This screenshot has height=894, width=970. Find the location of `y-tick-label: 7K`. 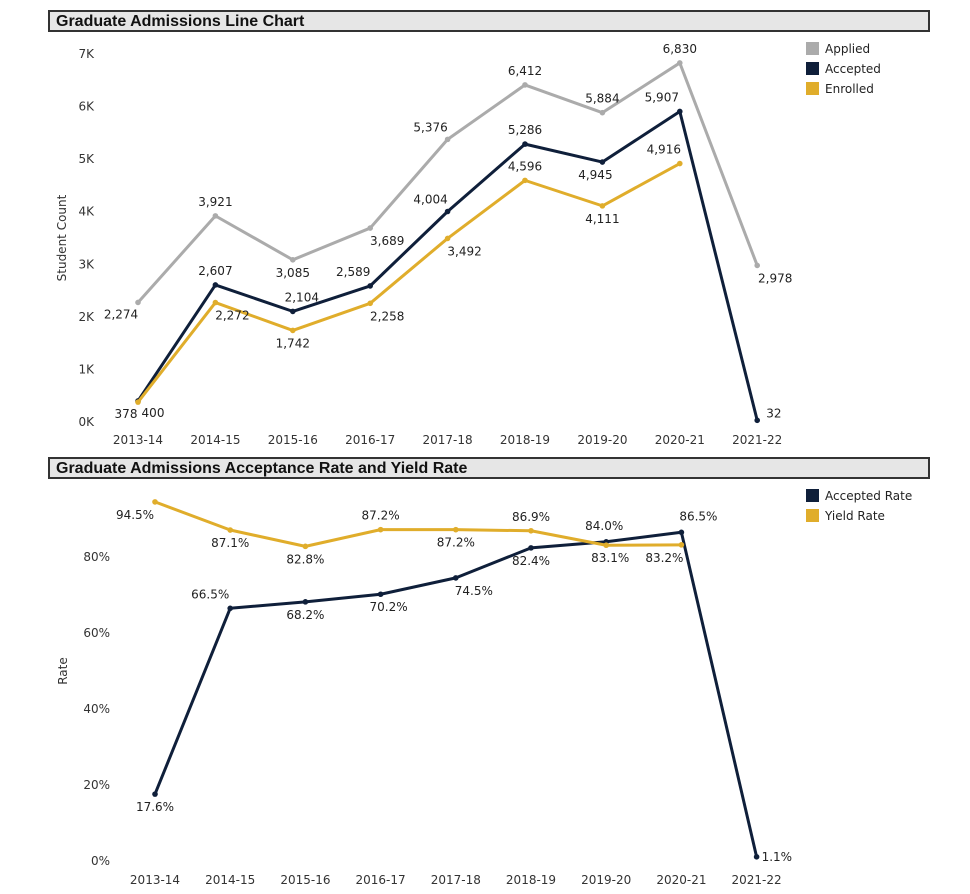

y-tick-label: 7K is located at coordinates (86, 54).